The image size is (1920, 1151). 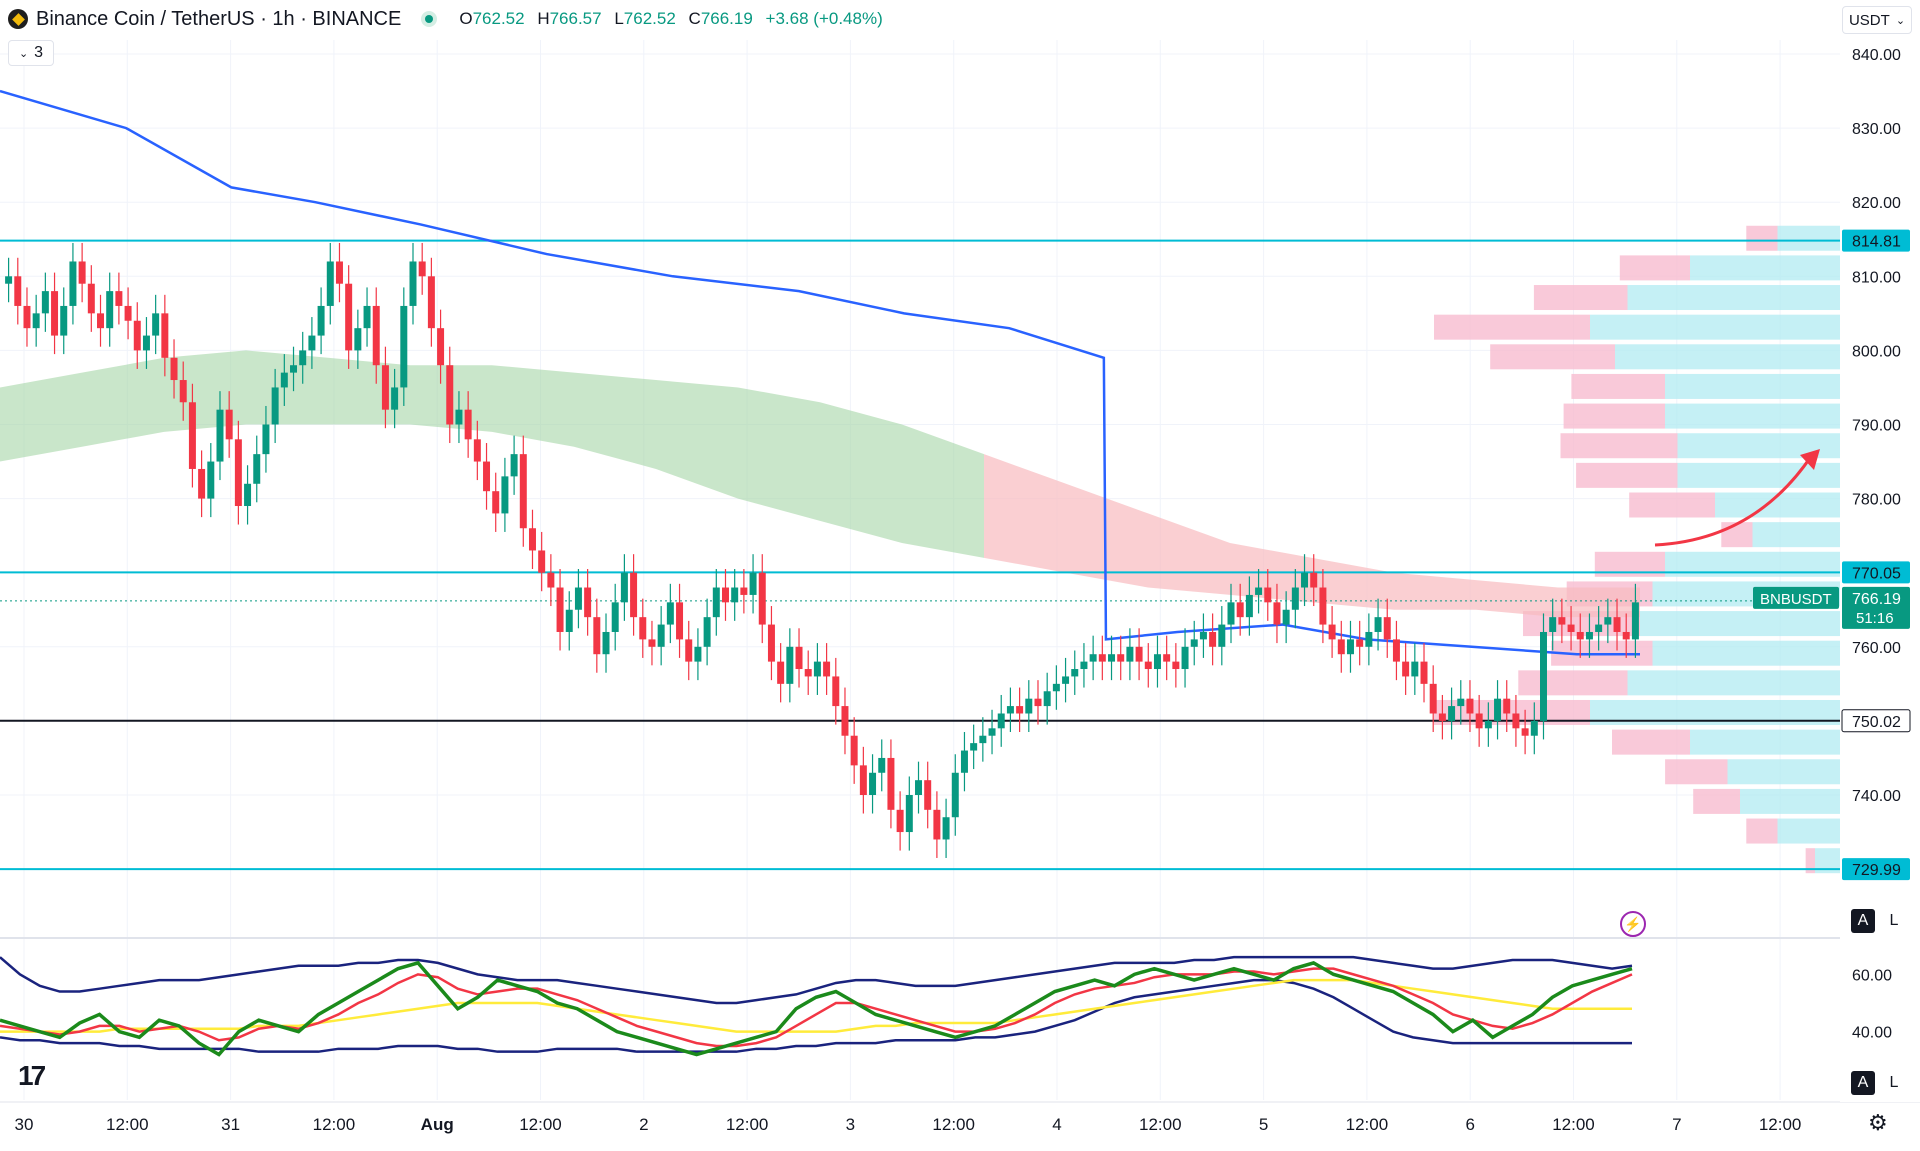 What do you see at coordinates (1894, 1083) in the screenshot?
I see `osc-log-scale-button: L` at bounding box center [1894, 1083].